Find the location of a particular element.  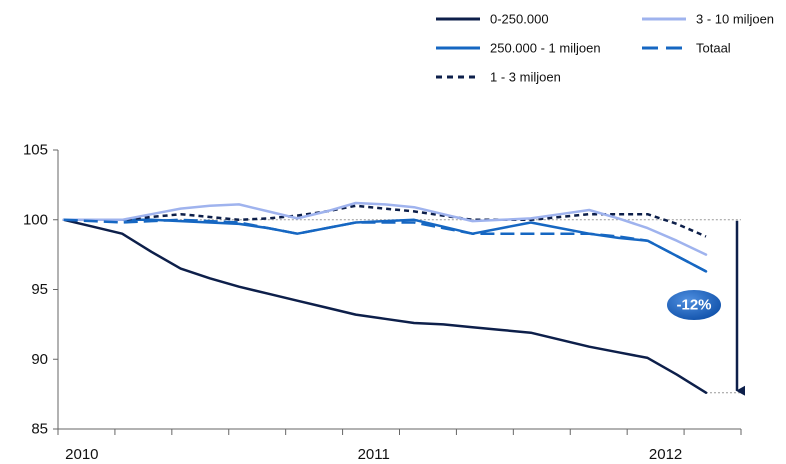

x-tick-label: 2010 is located at coordinates (81, 454).